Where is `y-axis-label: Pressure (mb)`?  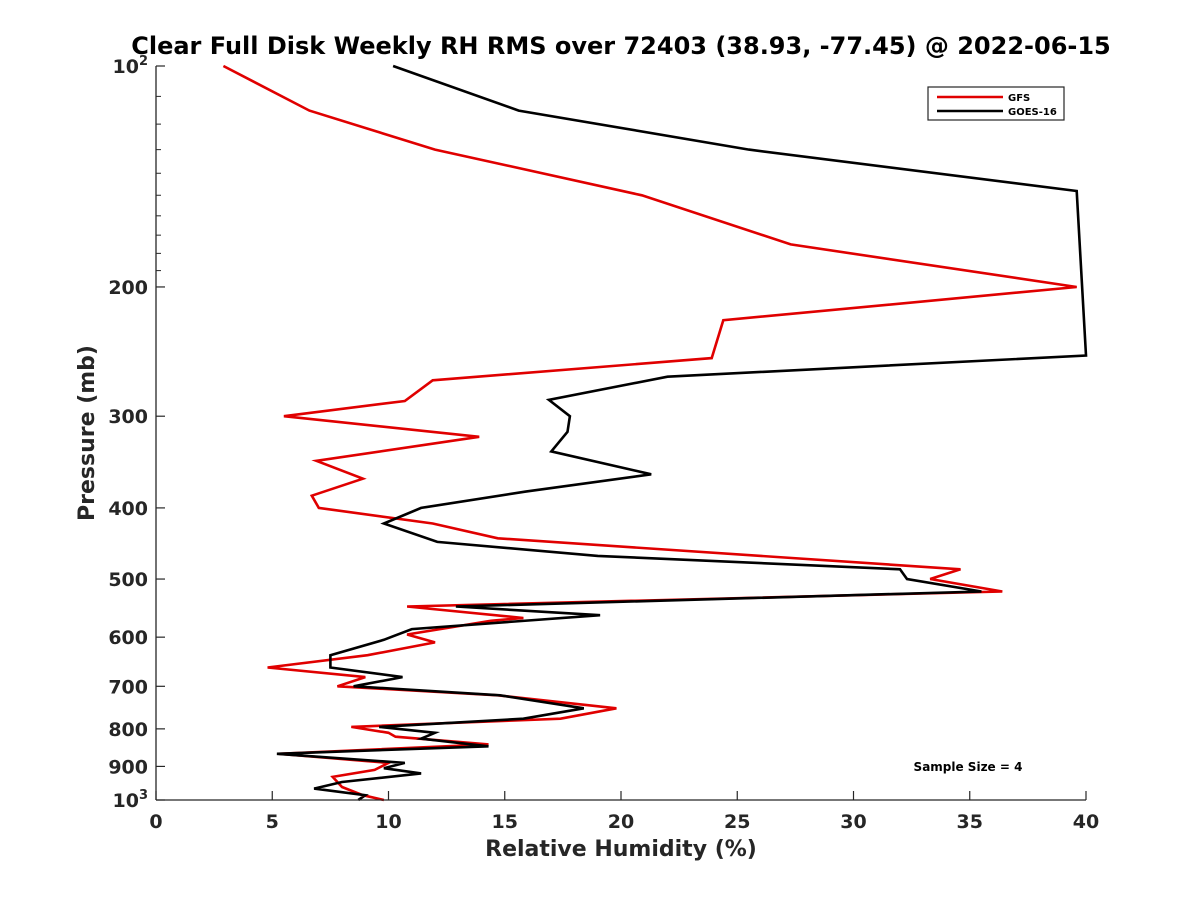
y-axis-label: Pressure (mb) is located at coordinates (87, 433).